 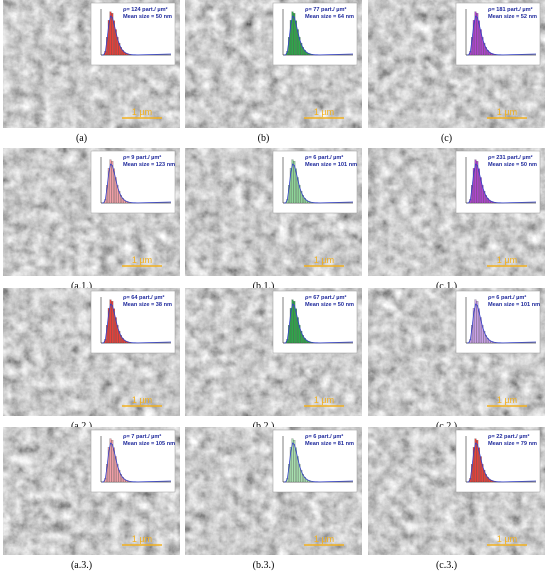 I want to click on panel-label: (a.3.), so click(x=81, y=565).